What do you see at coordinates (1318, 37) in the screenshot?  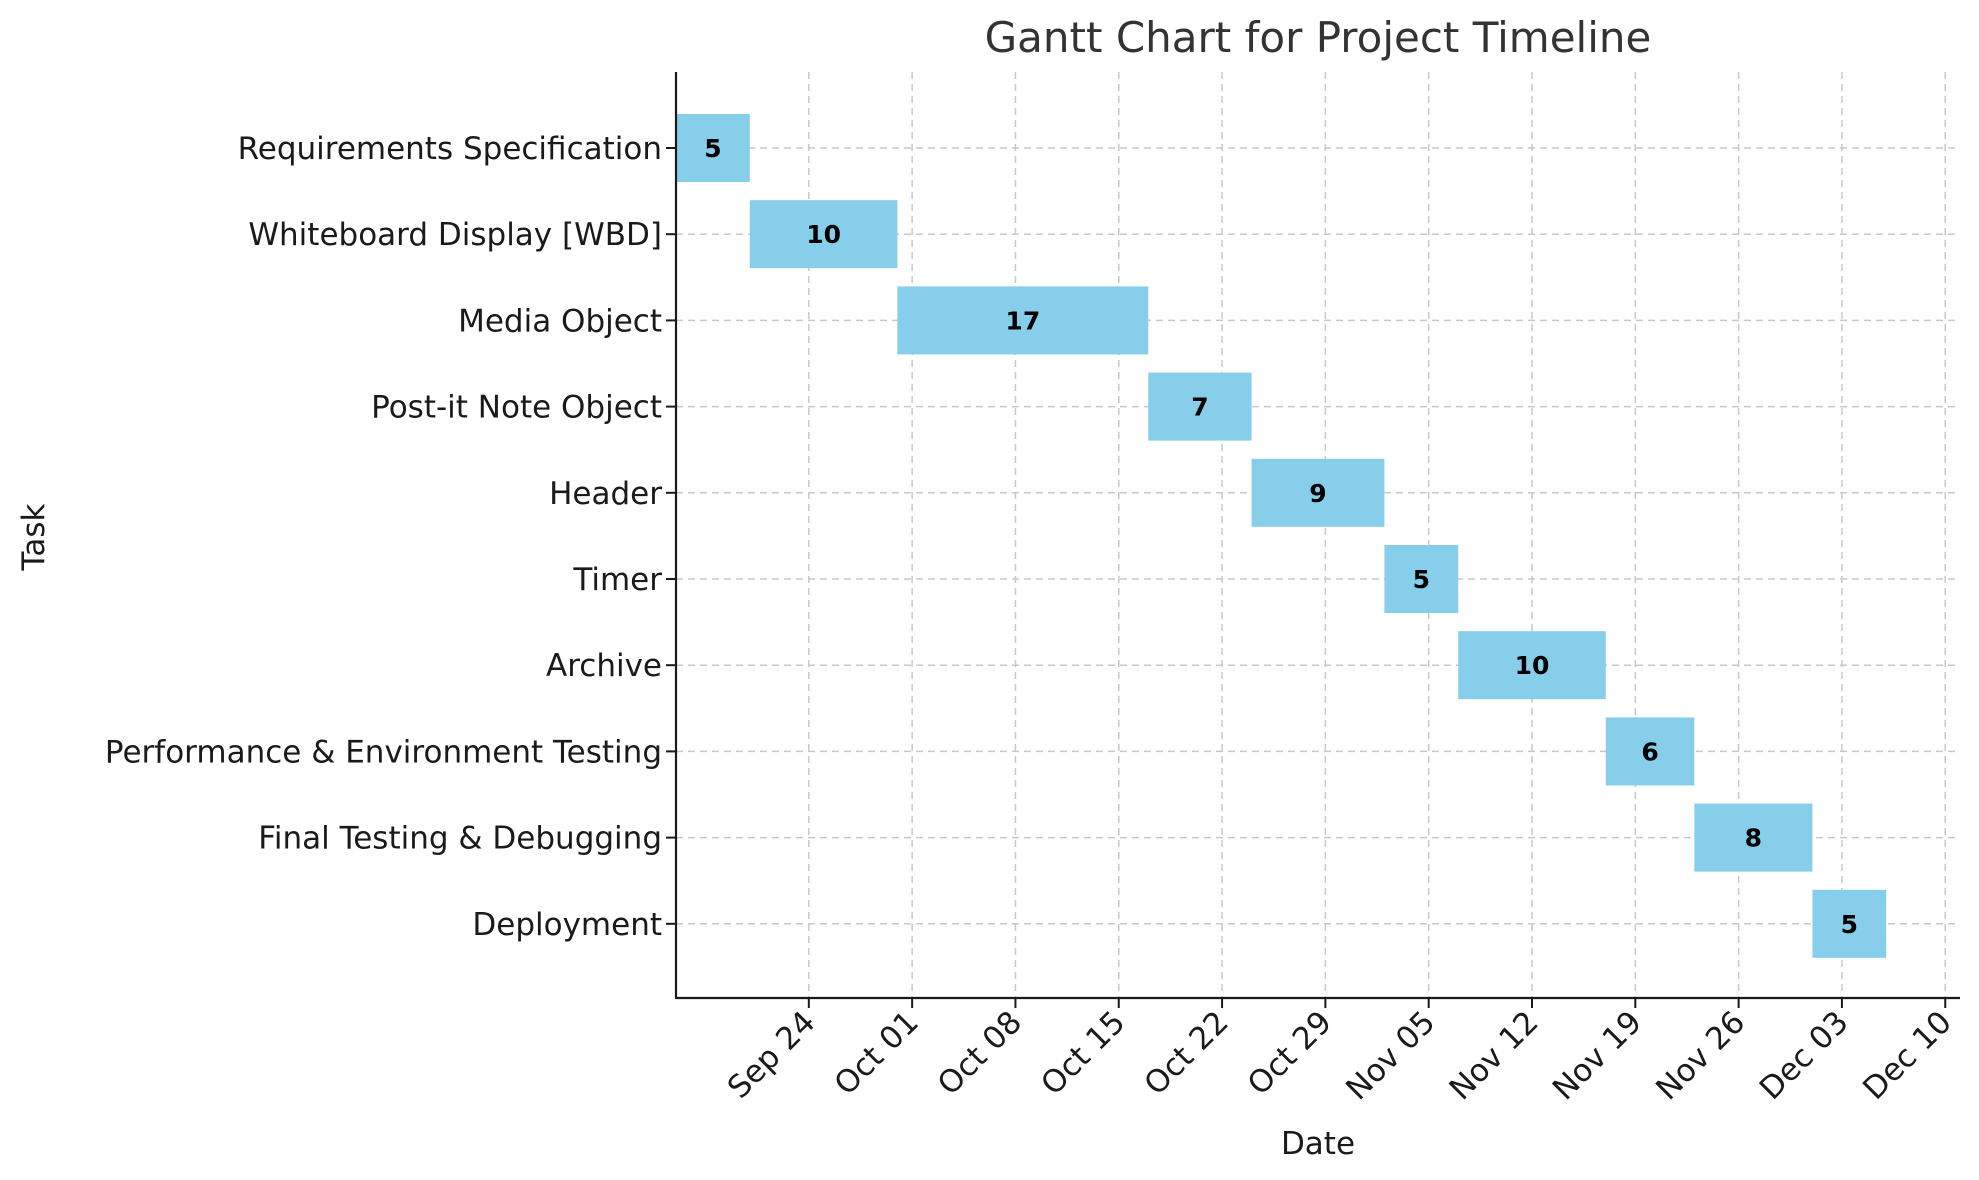 I see `chart-title: Gantt Chart for Project Timeline` at bounding box center [1318, 37].